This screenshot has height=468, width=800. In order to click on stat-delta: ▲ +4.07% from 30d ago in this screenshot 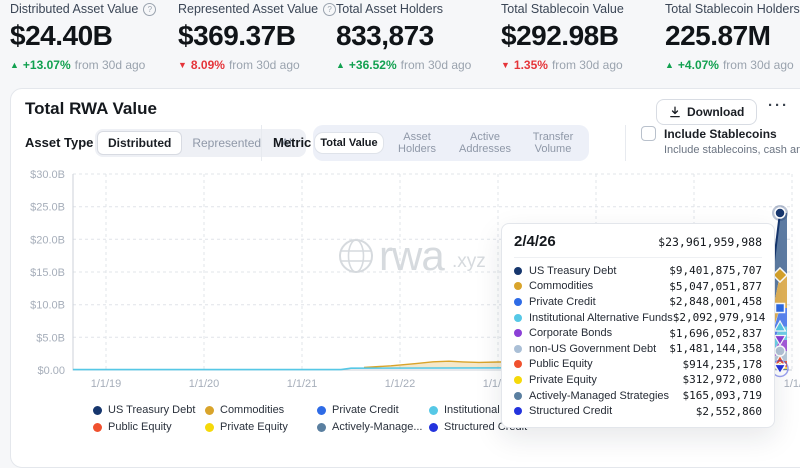, I will do `click(732, 65)`.